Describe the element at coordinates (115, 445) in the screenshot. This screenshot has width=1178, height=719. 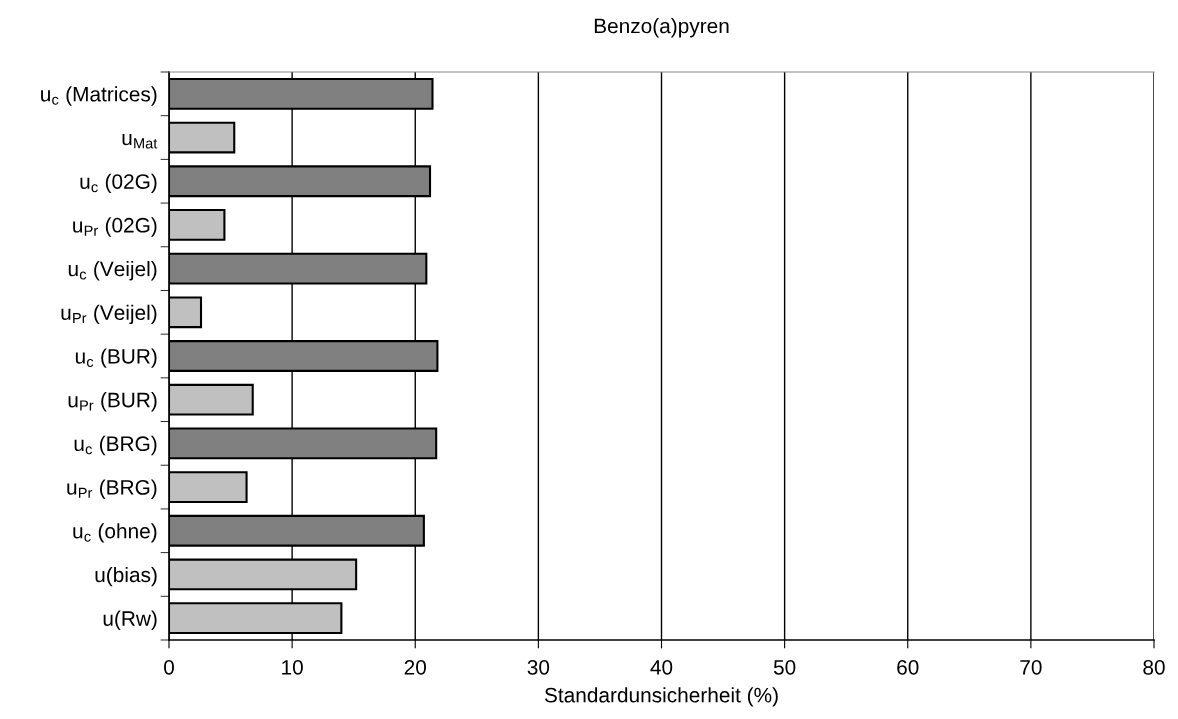
I see `y-tick-label: u$_{c}$ (BRG)` at that location.